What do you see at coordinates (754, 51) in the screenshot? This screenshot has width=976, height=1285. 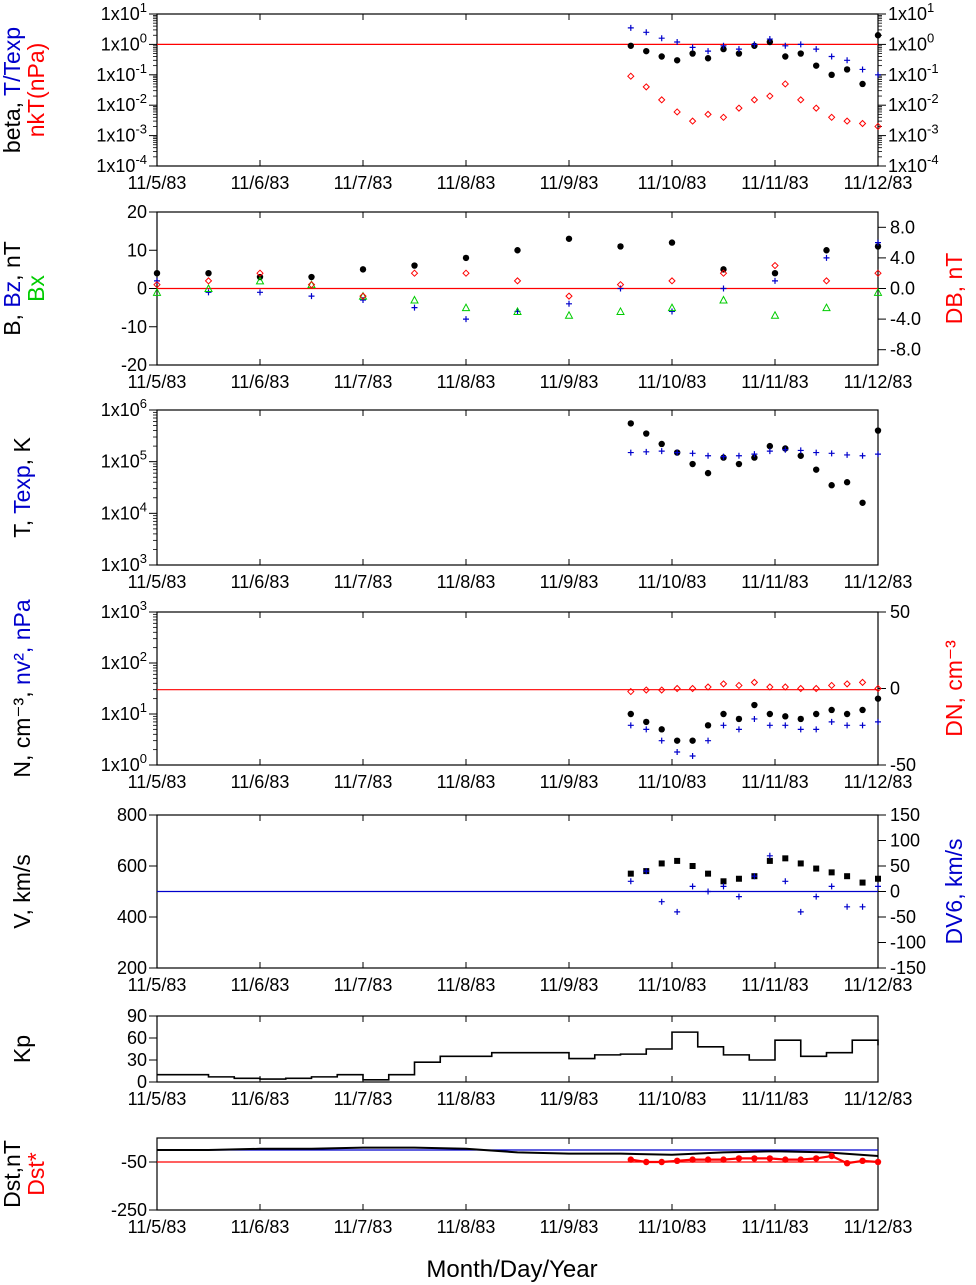 I see `series-t-texp` at bounding box center [754, 51].